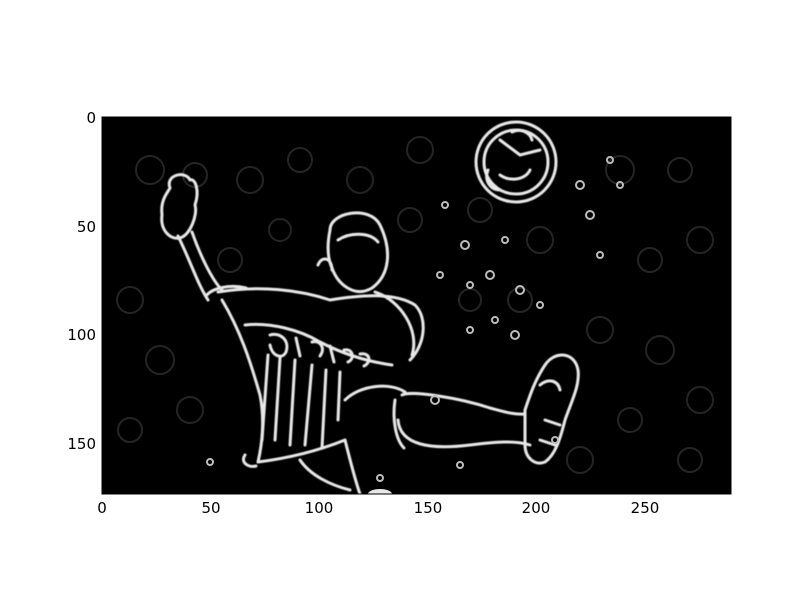 Image resolution: width=812 pixels, height=612 pixels. Describe the element at coordinates (91, 118) in the screenshot. I see `y-tick-label: 0` at that location.